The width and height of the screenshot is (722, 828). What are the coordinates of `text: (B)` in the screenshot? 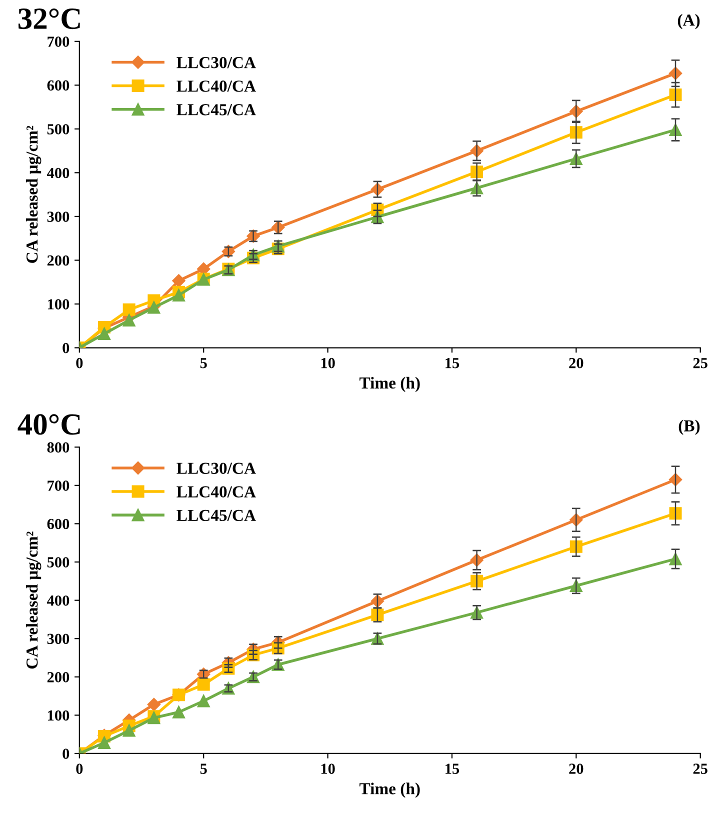 It's located at (689, 427).